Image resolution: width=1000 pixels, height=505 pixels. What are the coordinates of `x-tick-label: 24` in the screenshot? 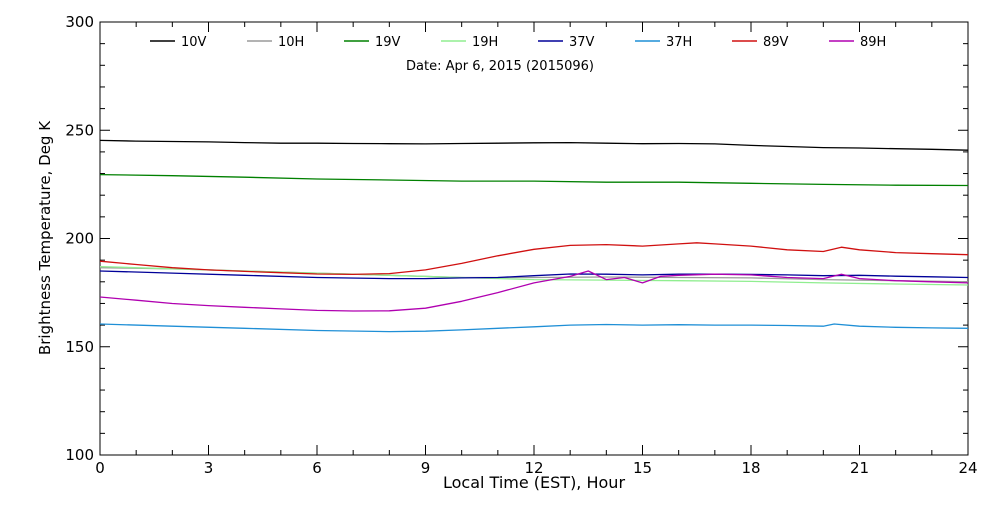 It's located at (967, 468).